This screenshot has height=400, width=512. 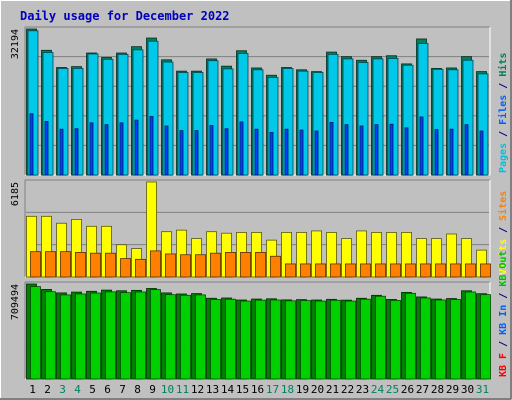 I want to click on x-tick-label-day-24: 24, so click(x=378, y=389).